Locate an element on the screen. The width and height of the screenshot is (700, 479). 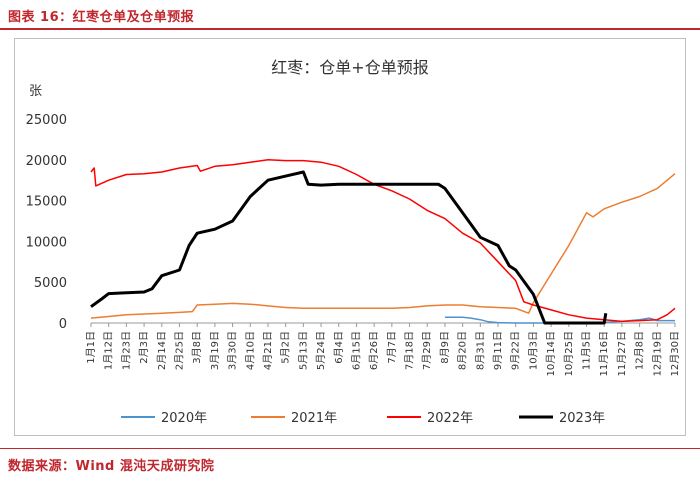
top-divider is located at coordinates (350, 29).